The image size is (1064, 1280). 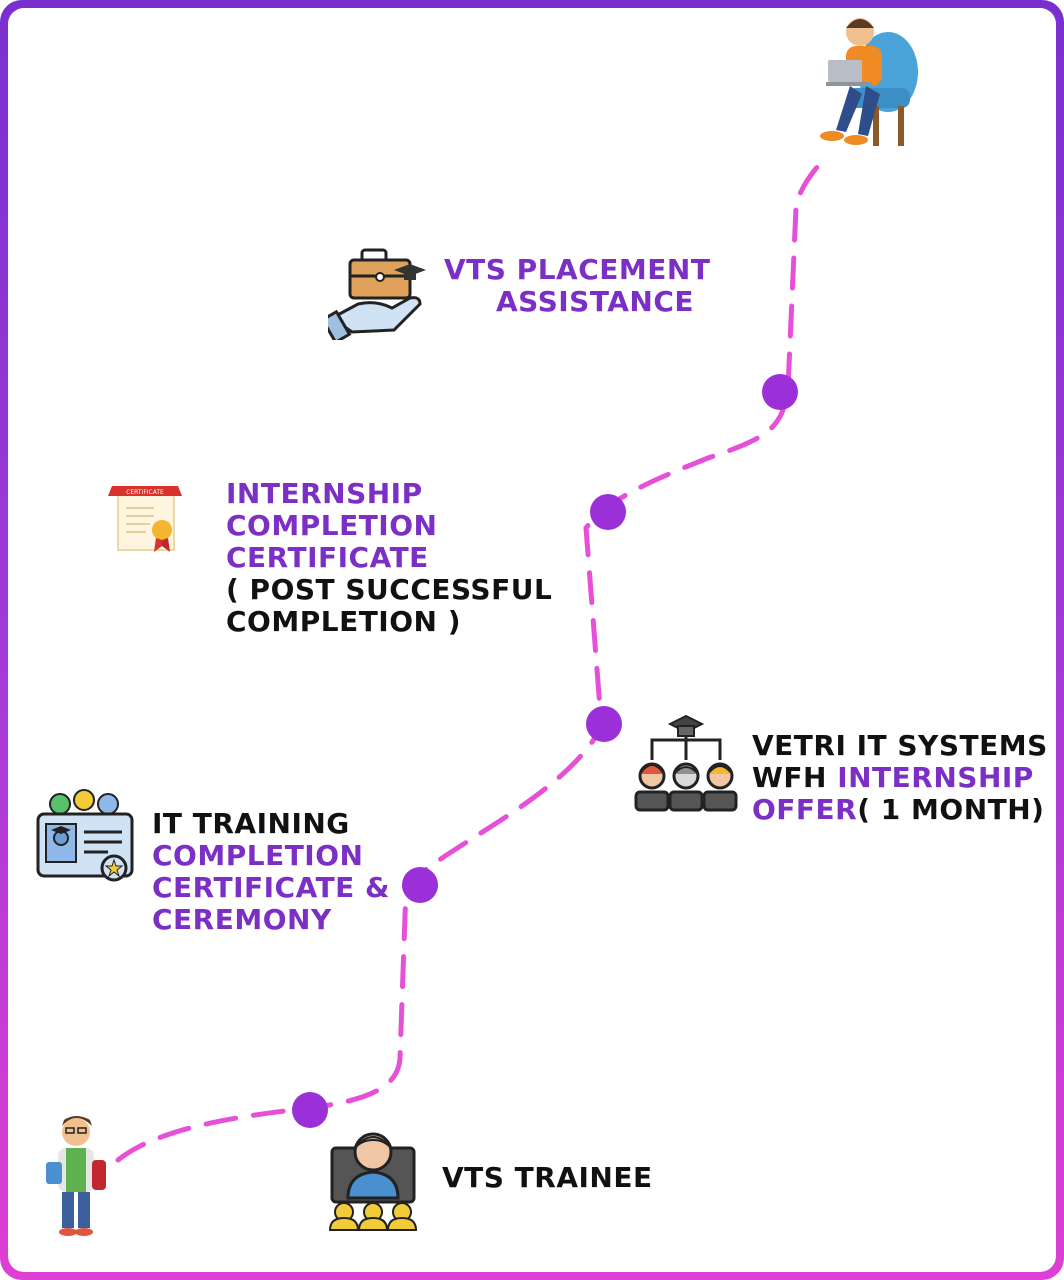 I want to click on placement-line2: ASSISTANCE, so click(x=595, y=301).